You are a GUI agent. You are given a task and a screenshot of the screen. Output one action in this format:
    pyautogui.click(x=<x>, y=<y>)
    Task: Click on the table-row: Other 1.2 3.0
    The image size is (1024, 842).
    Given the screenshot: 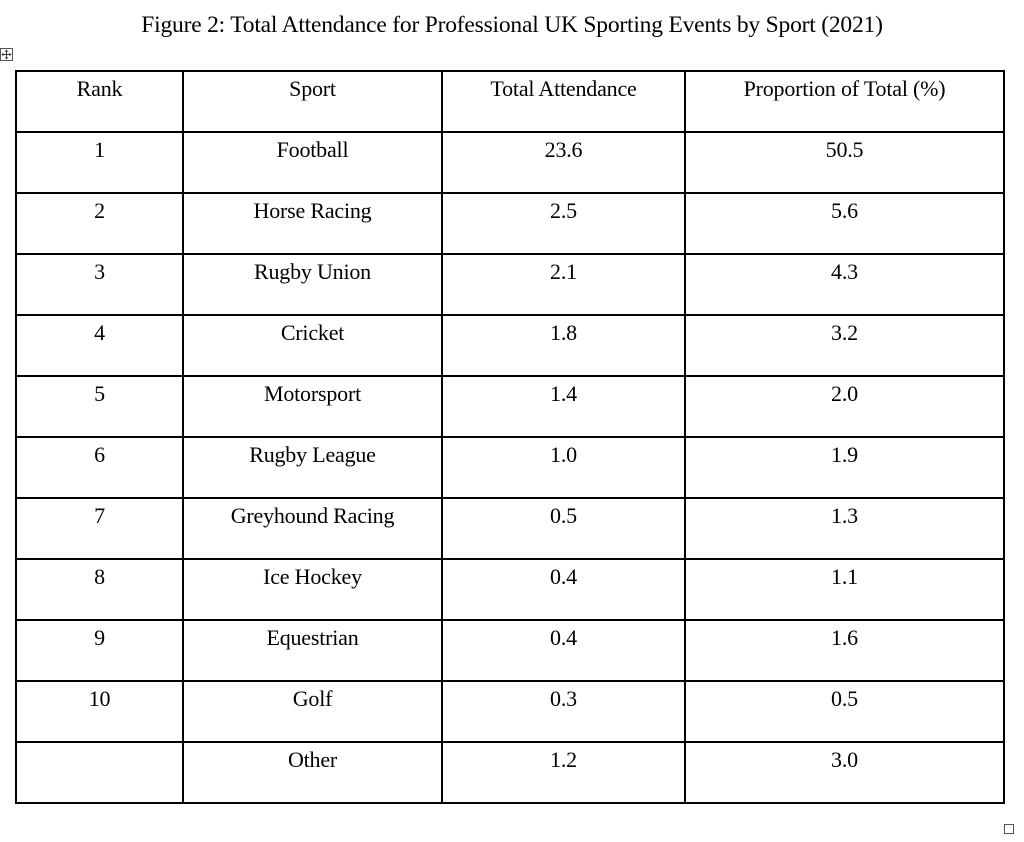 What is the action you would take?
    pyautogui.click(x=510, y=772)
    